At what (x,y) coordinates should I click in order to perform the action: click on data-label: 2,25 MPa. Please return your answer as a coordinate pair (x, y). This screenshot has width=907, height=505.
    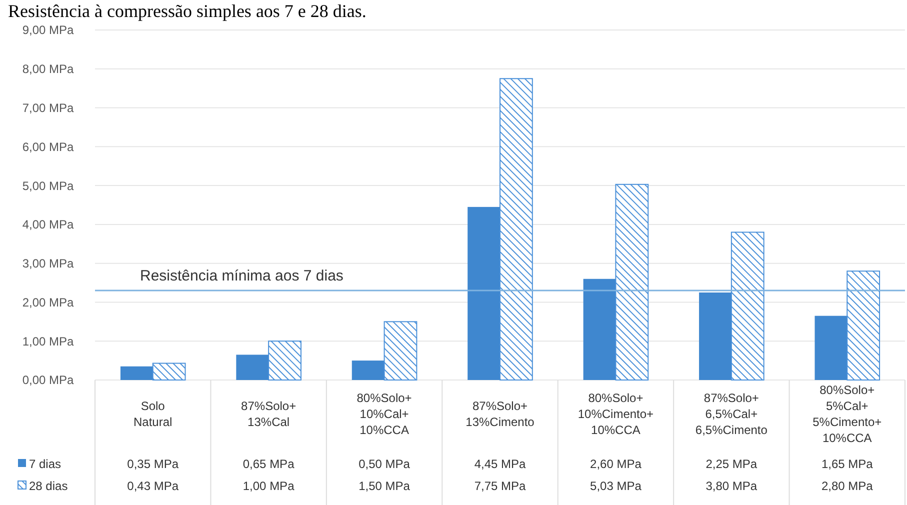
    Looking at the image, I should click on (732, 464).